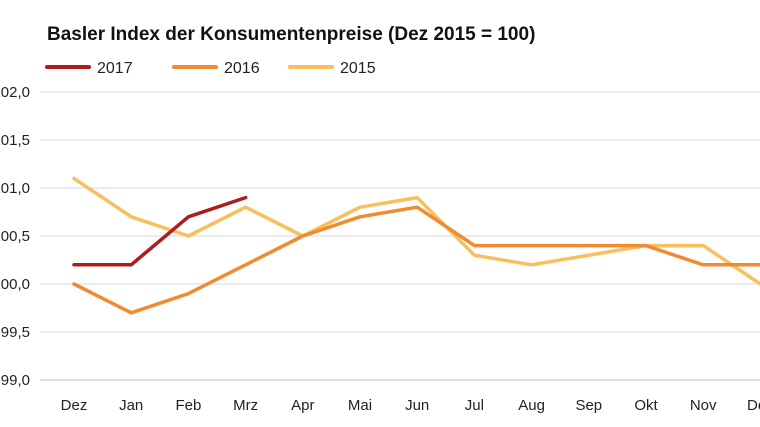  What do you see at coordinates (588, 405) in the screenshot?
I see `x-tick-label: Sep` at bounding box center [588, 405].